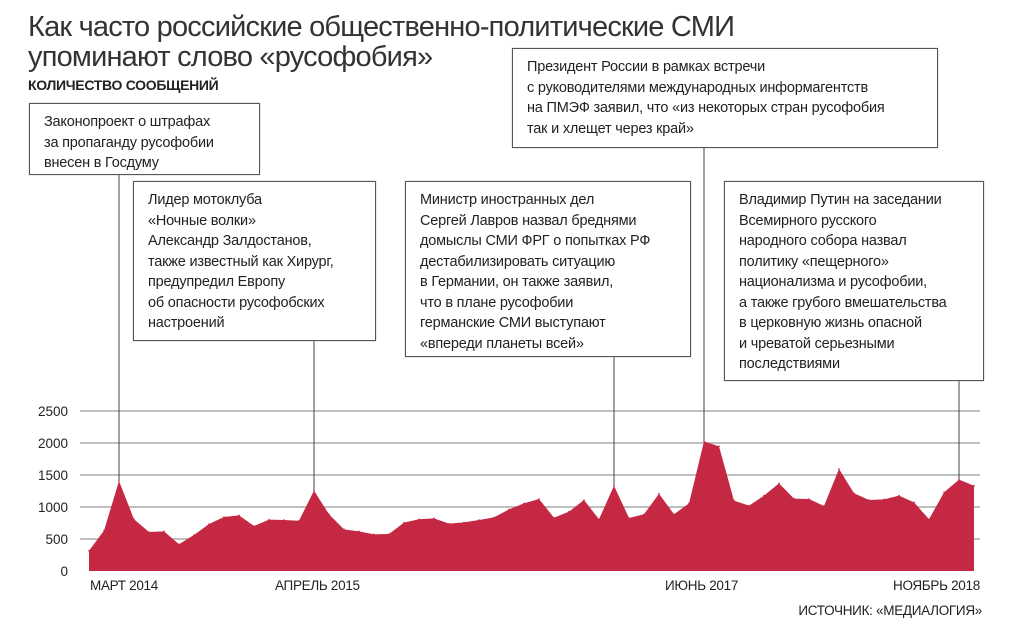 Image resolution: width=1009 pixels, height=636 pixels. I want to click on x-tick-label: НОЯБРЬ 2018, so click(936, 585).